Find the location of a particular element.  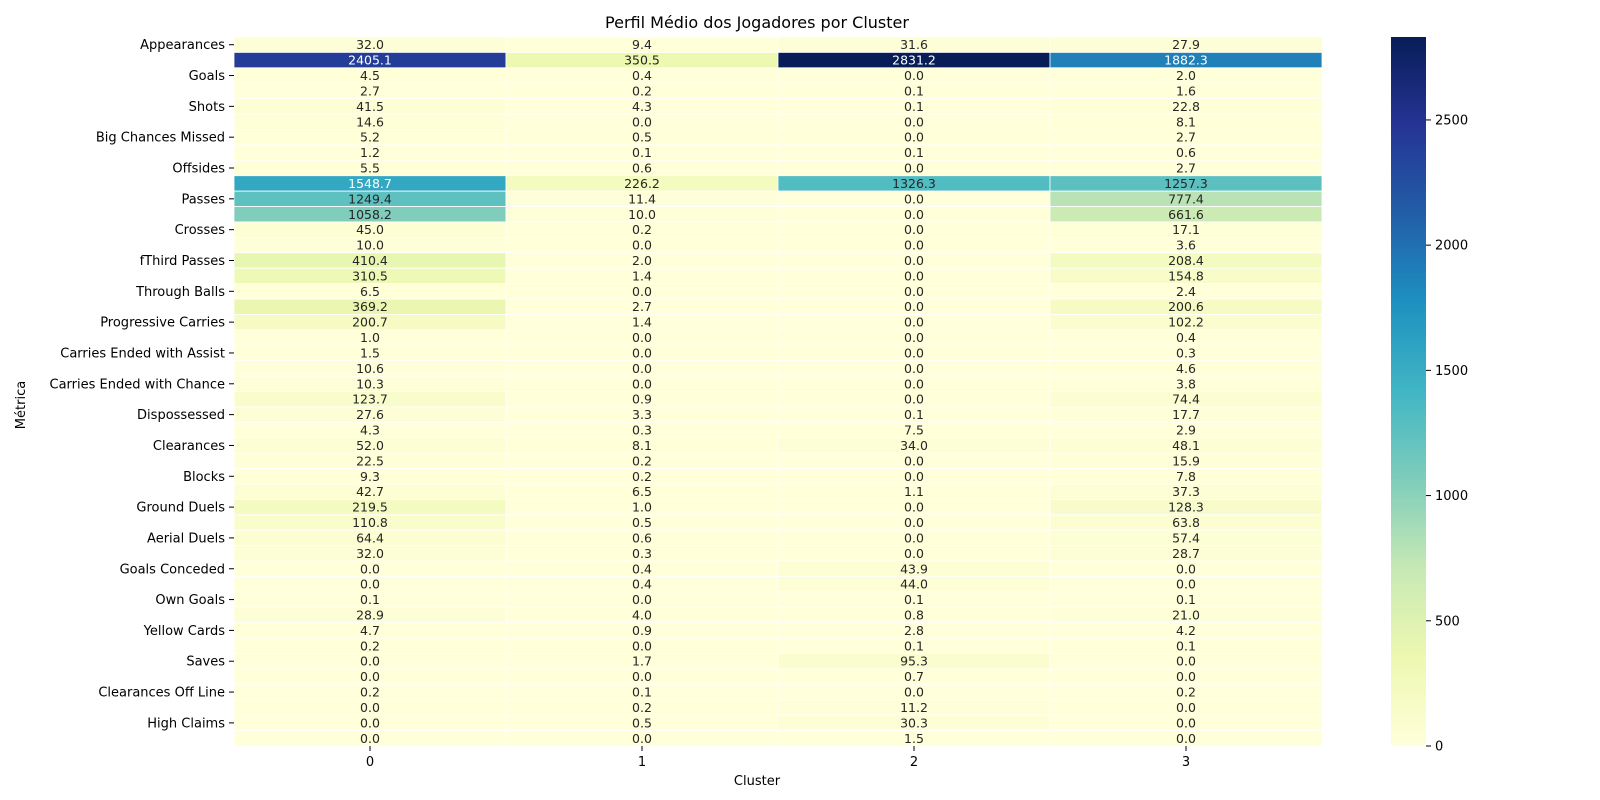

cell-value-label: 15.9 is located at coordinates (1186, 460).